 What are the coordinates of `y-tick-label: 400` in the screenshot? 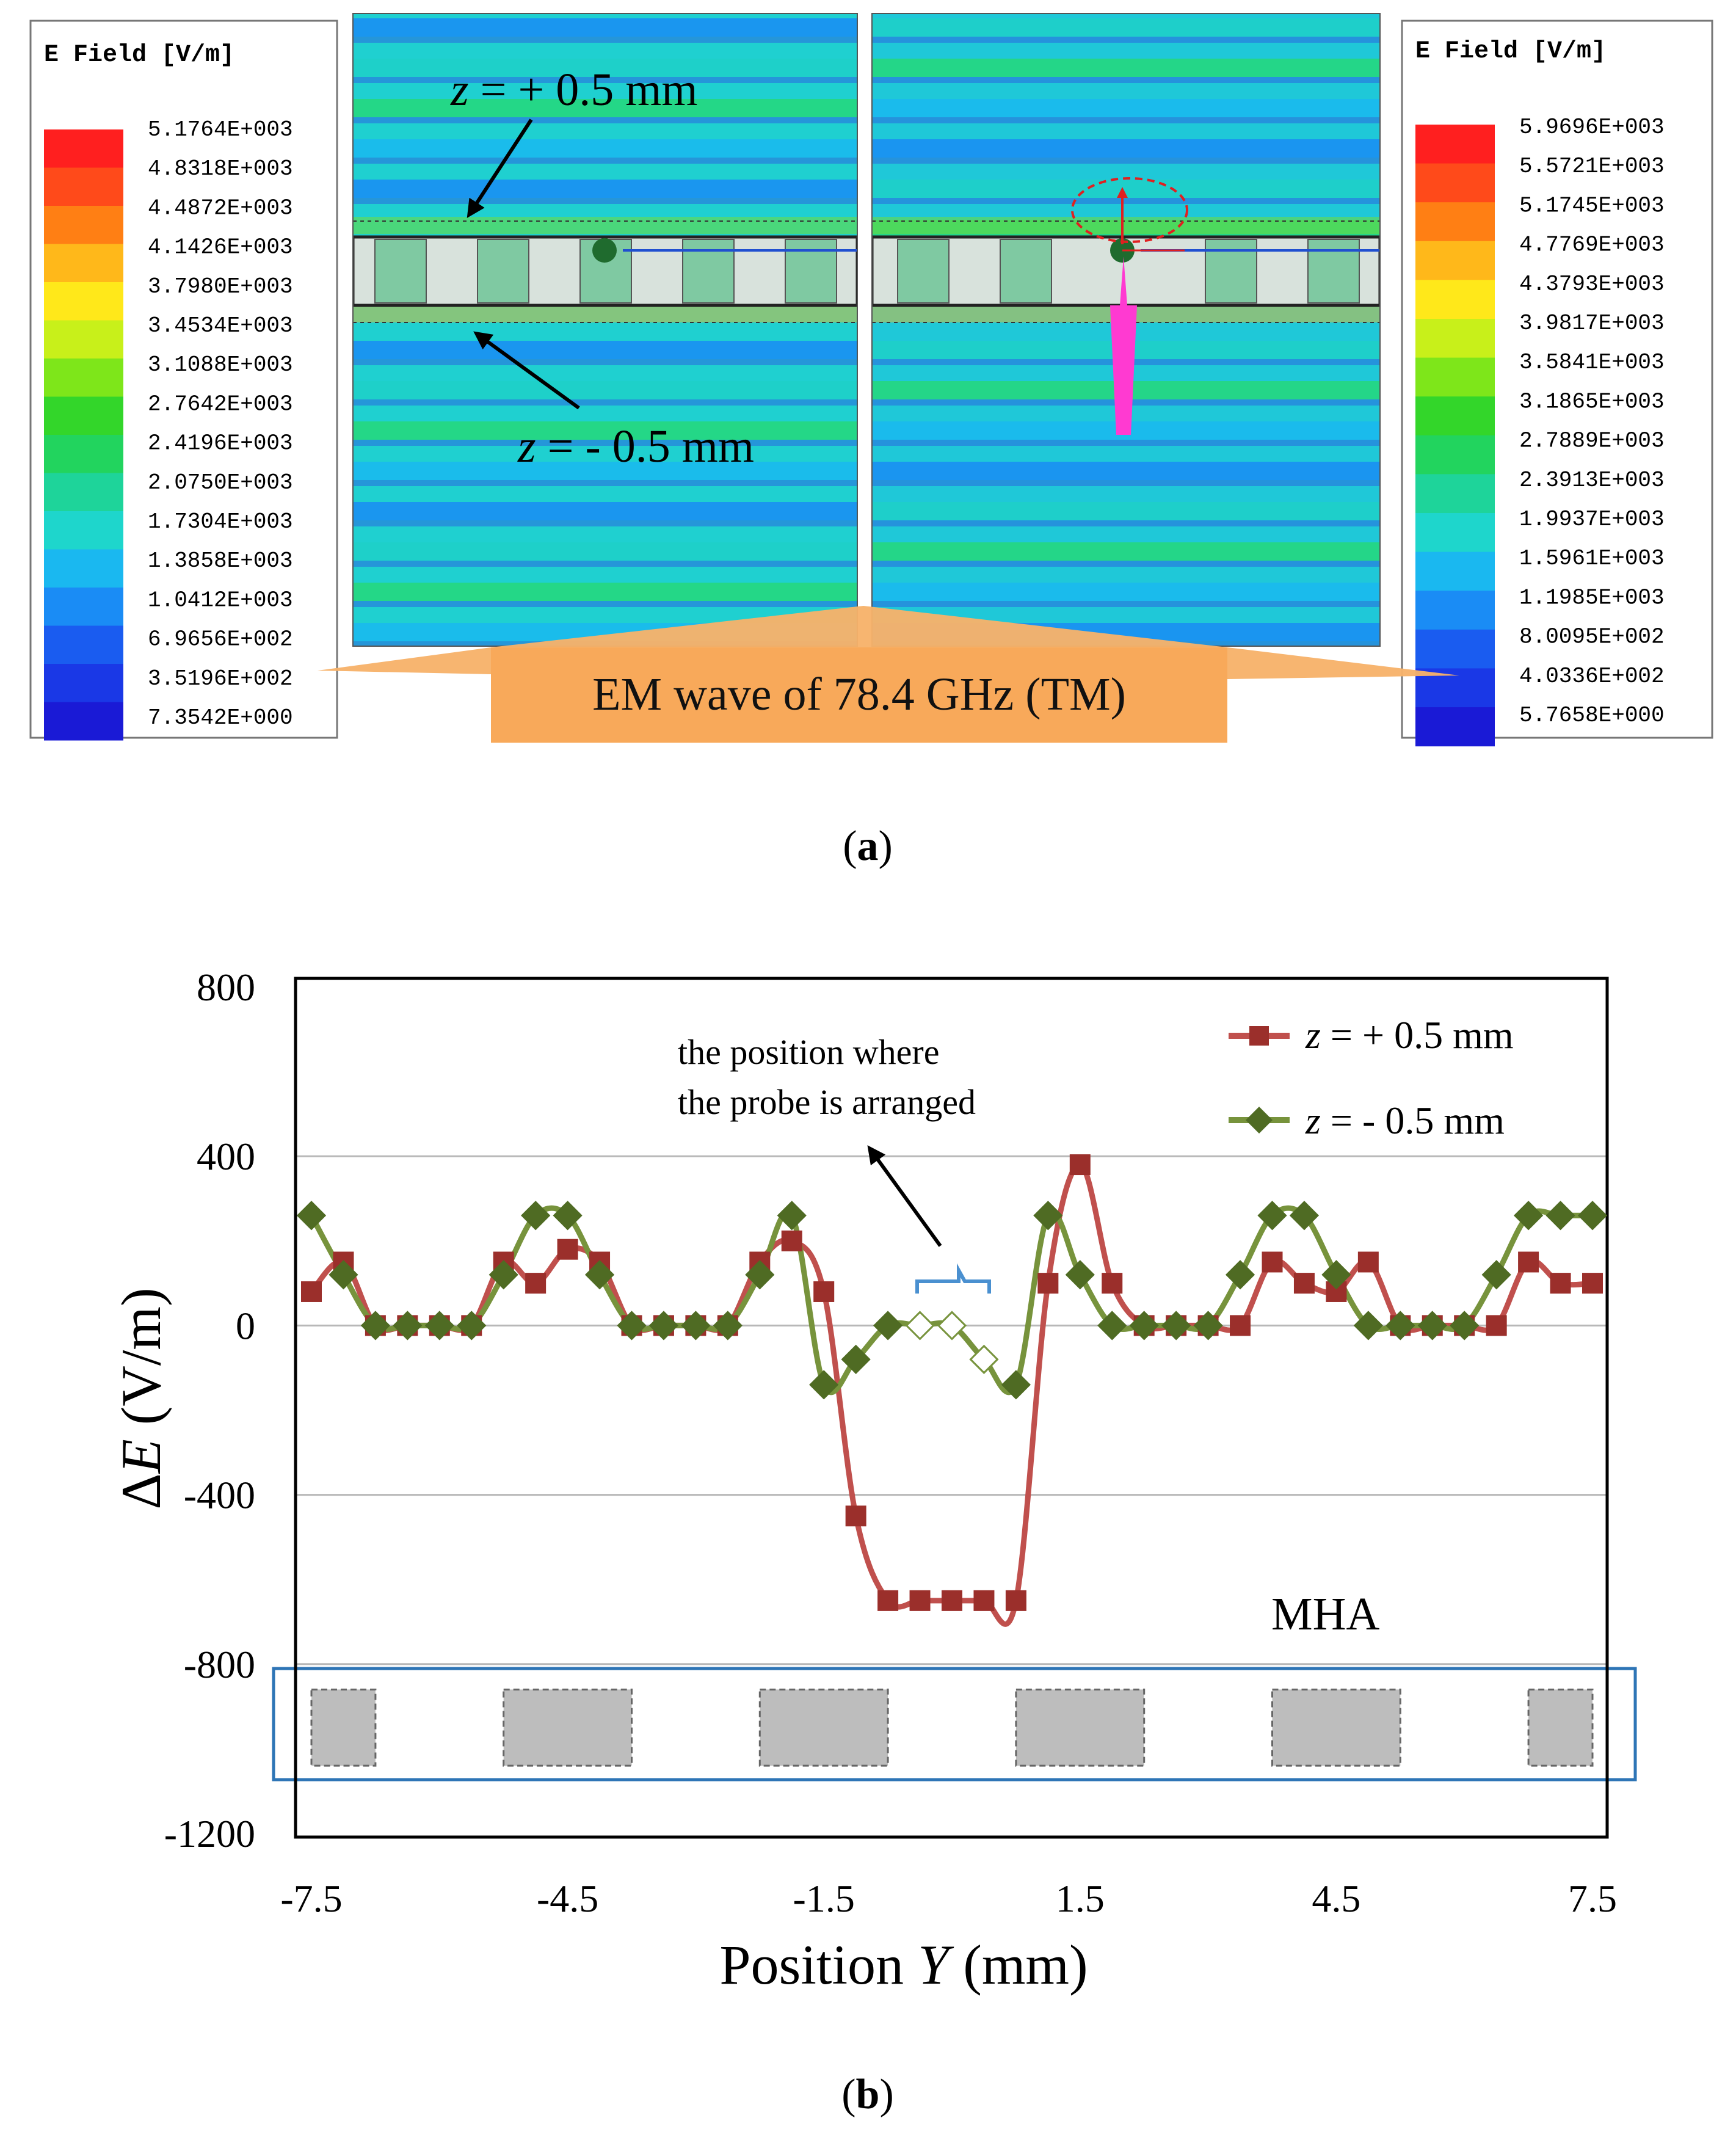 It's located at (226, 1156).